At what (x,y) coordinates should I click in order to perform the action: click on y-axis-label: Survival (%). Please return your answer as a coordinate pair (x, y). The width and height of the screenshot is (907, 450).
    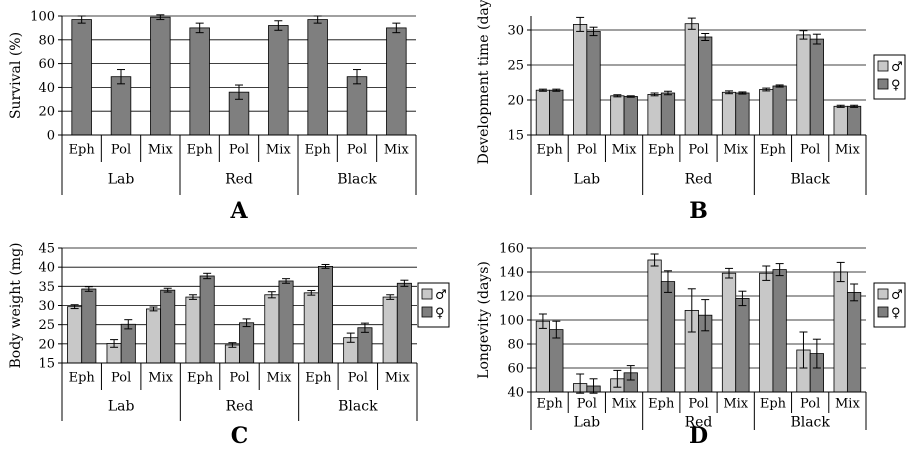
    Looking at the image, I should click on (16, 75).